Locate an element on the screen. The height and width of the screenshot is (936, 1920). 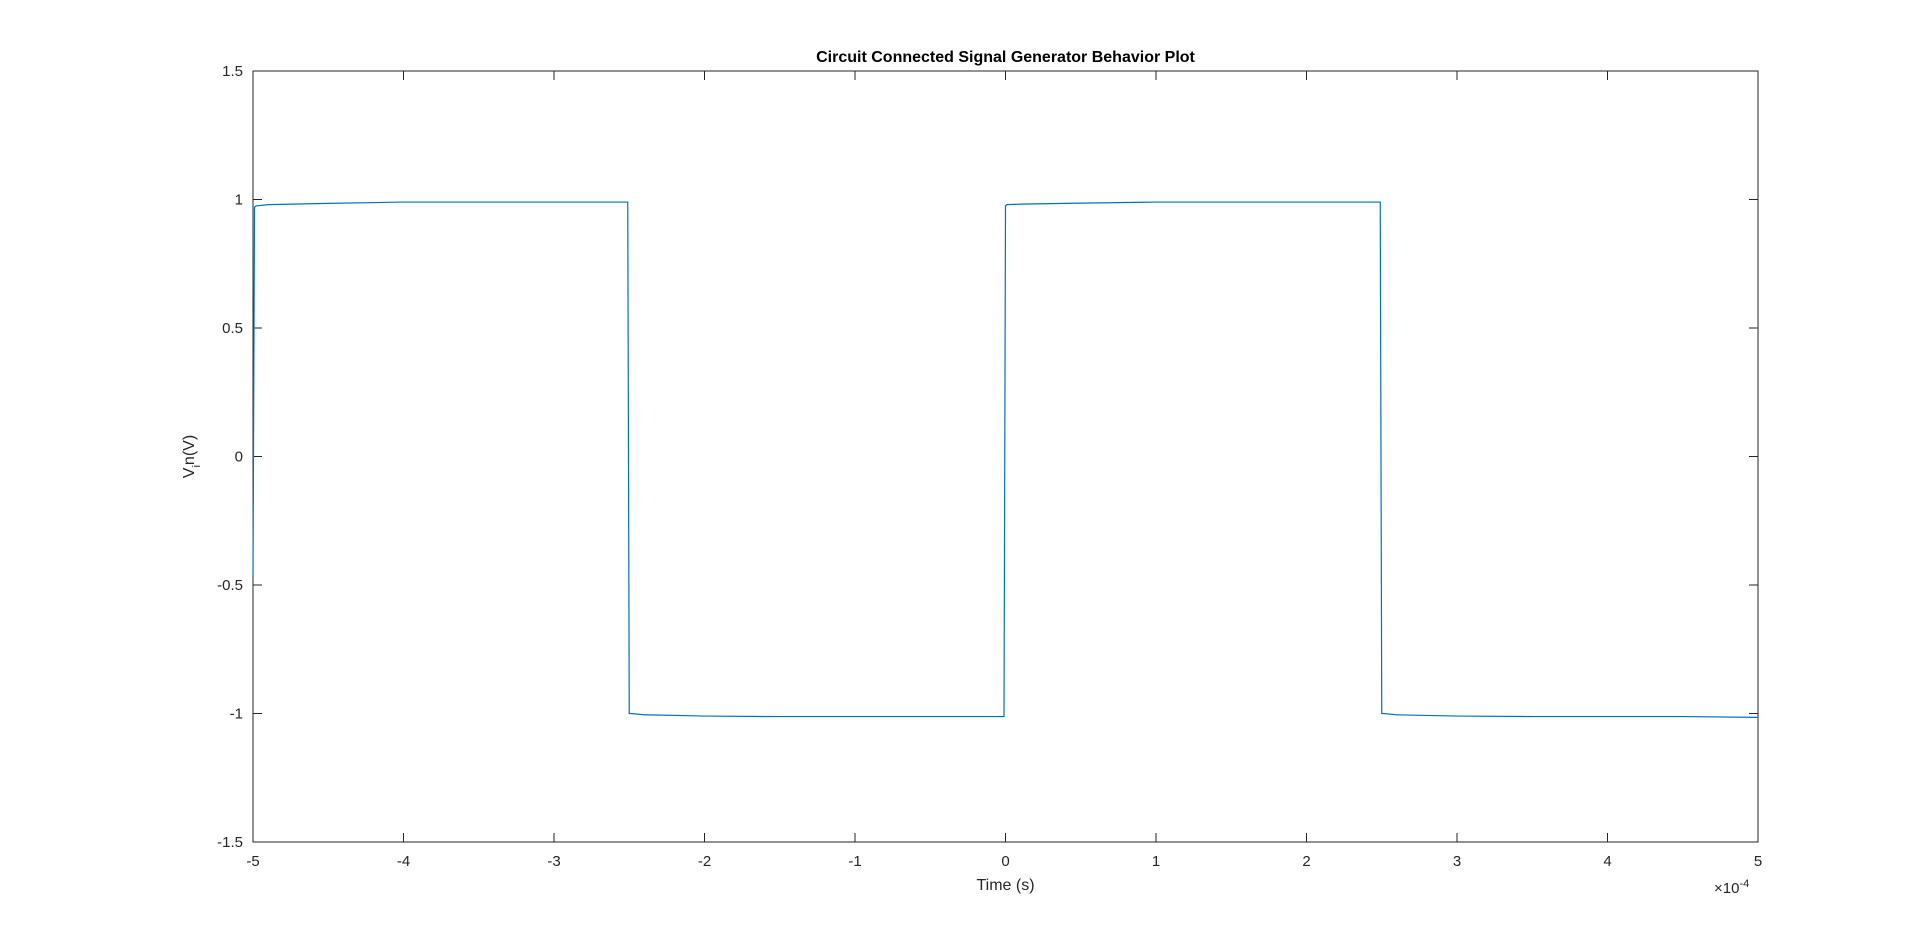
x-tick-label: 3 is located at coordinates (1457, 861).